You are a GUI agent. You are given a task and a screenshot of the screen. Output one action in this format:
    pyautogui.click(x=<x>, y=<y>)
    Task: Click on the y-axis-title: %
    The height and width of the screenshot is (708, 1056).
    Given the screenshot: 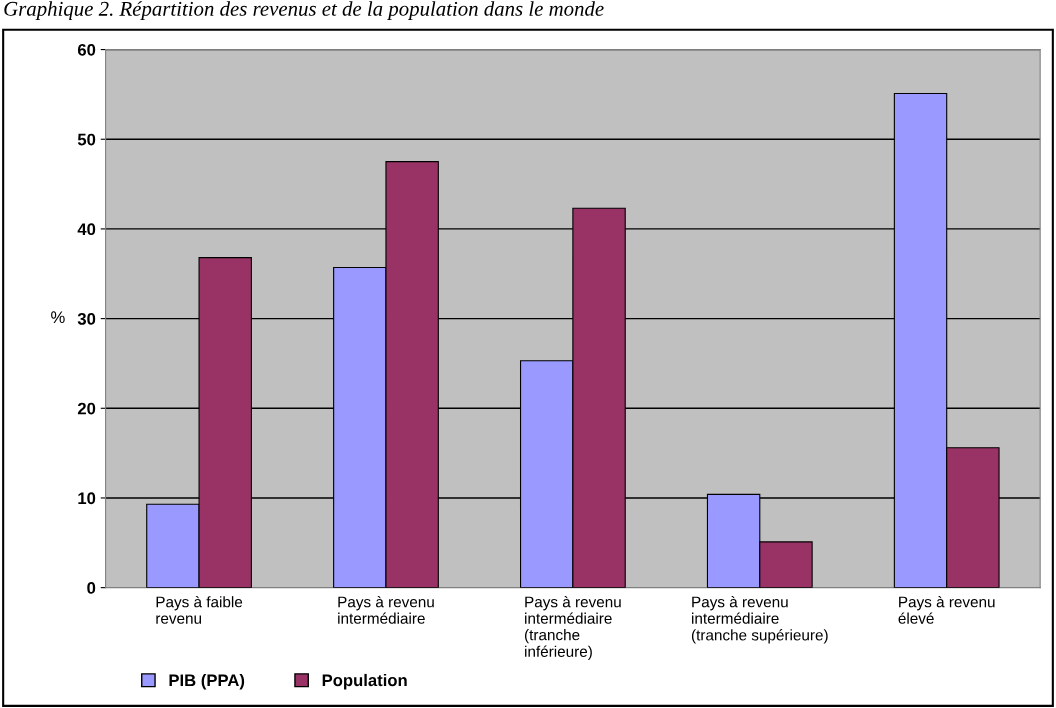 What is the action you would take?
    pyautogui.click(x=58, y=317)
    